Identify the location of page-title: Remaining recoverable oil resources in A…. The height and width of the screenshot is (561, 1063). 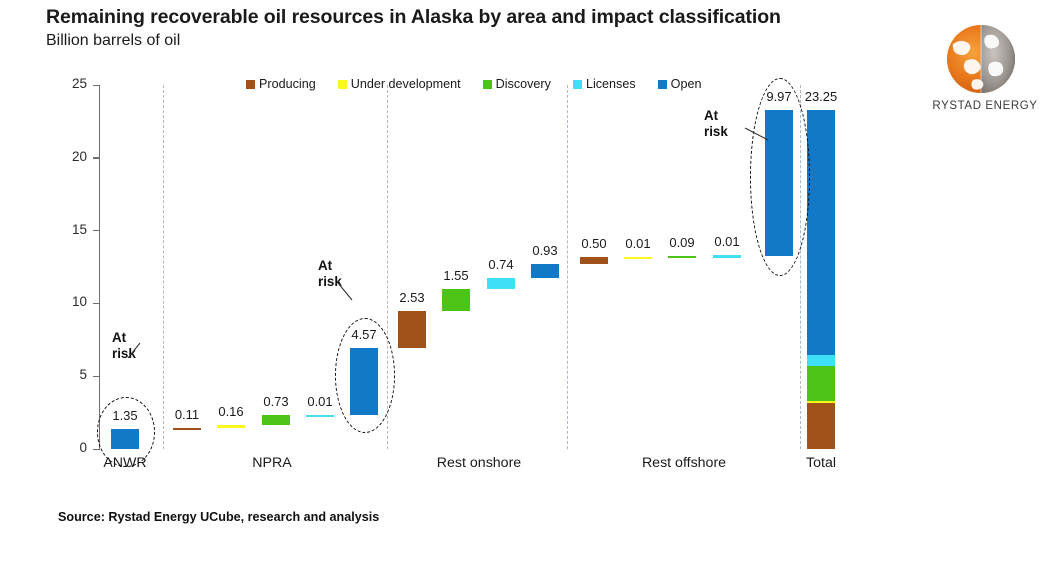
(413, 17).